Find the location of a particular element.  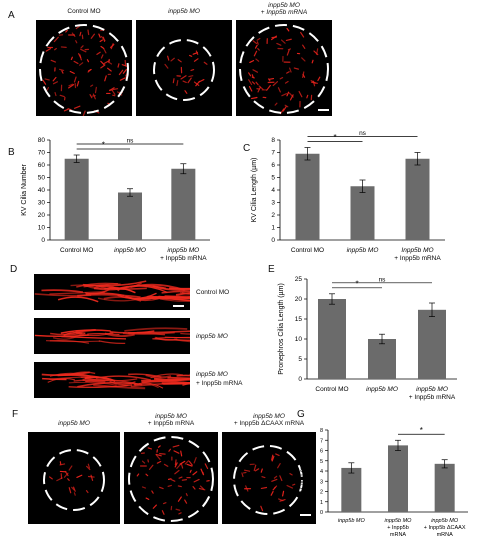

category-label: mRNA is located at coordinates (398, 535).